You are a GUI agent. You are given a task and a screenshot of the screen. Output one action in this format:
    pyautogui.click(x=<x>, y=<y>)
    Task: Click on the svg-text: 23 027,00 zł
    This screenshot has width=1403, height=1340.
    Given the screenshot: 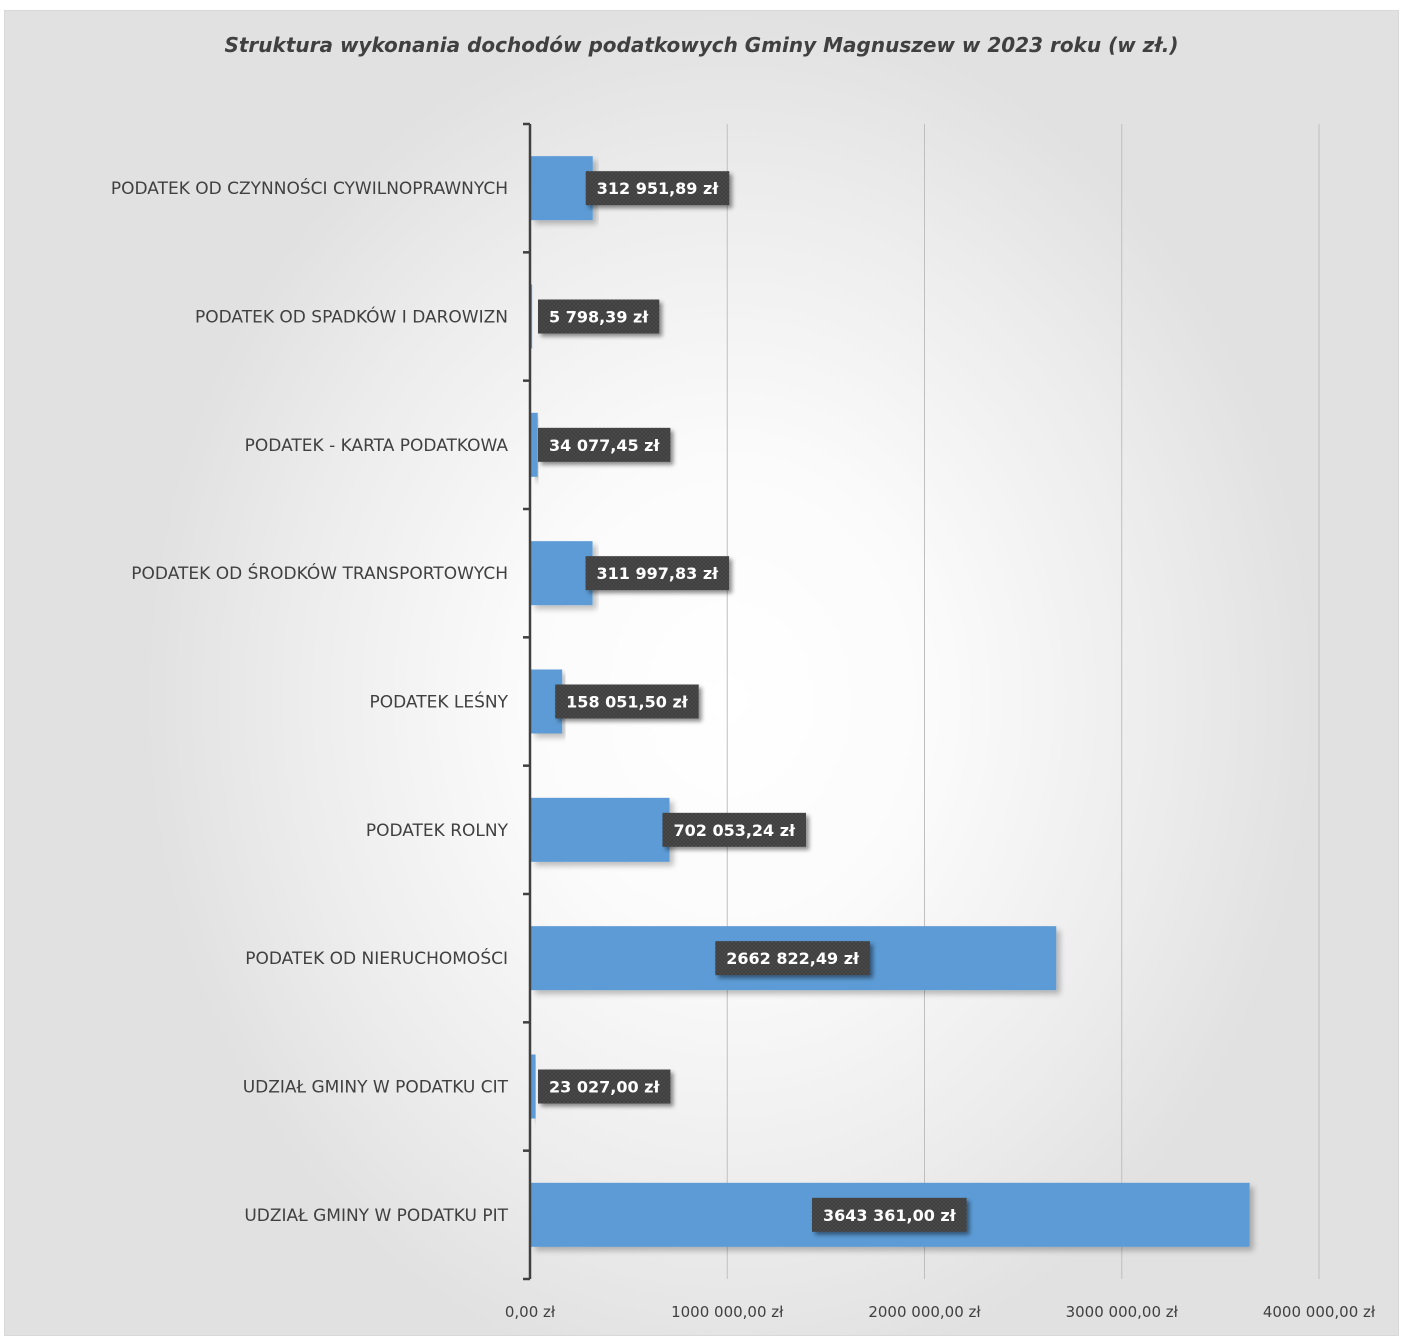 What is the action you would take?
    pyautogui.click(x=604, y=1087)
    